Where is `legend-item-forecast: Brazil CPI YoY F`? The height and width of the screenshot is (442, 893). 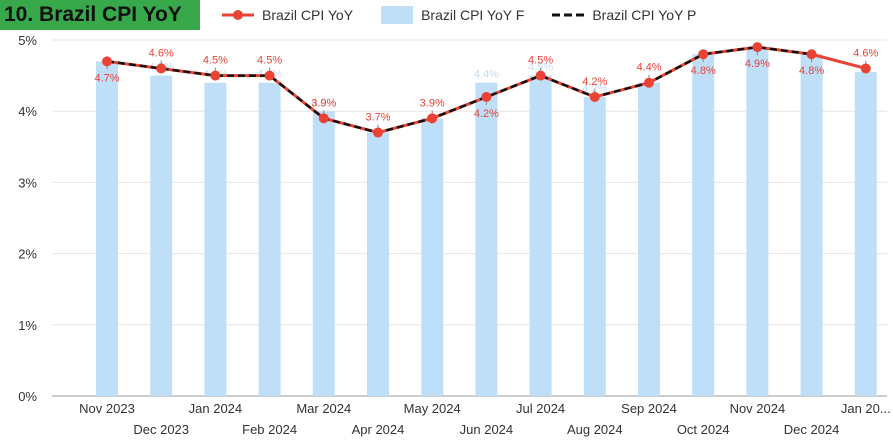
legend-item-forecast: Brazil CPI YoY F is located at coordinates (452, 15).